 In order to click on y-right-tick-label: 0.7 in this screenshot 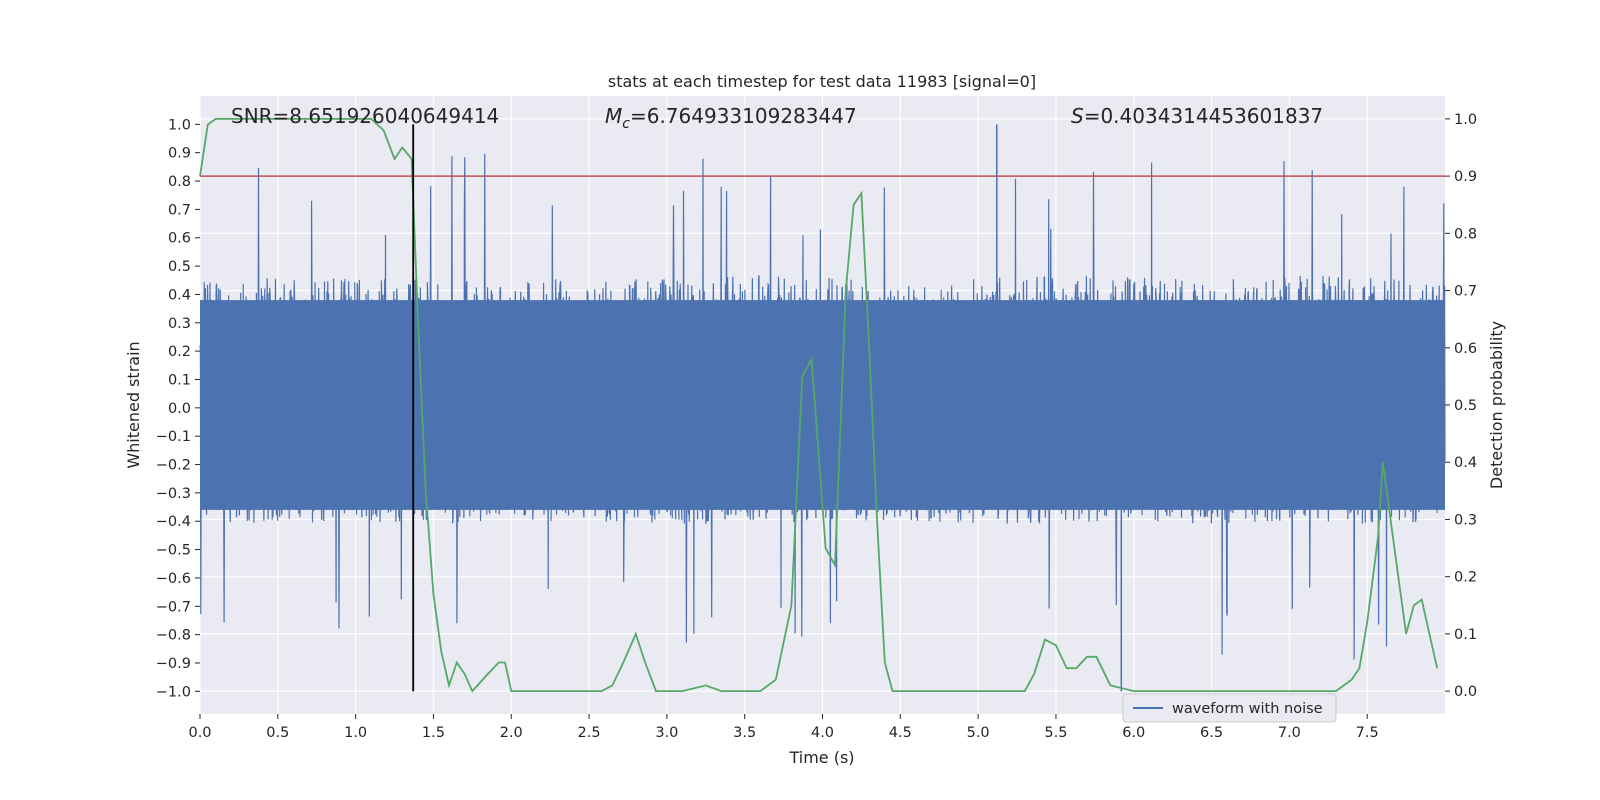, I will do `click(1465, 292)`.